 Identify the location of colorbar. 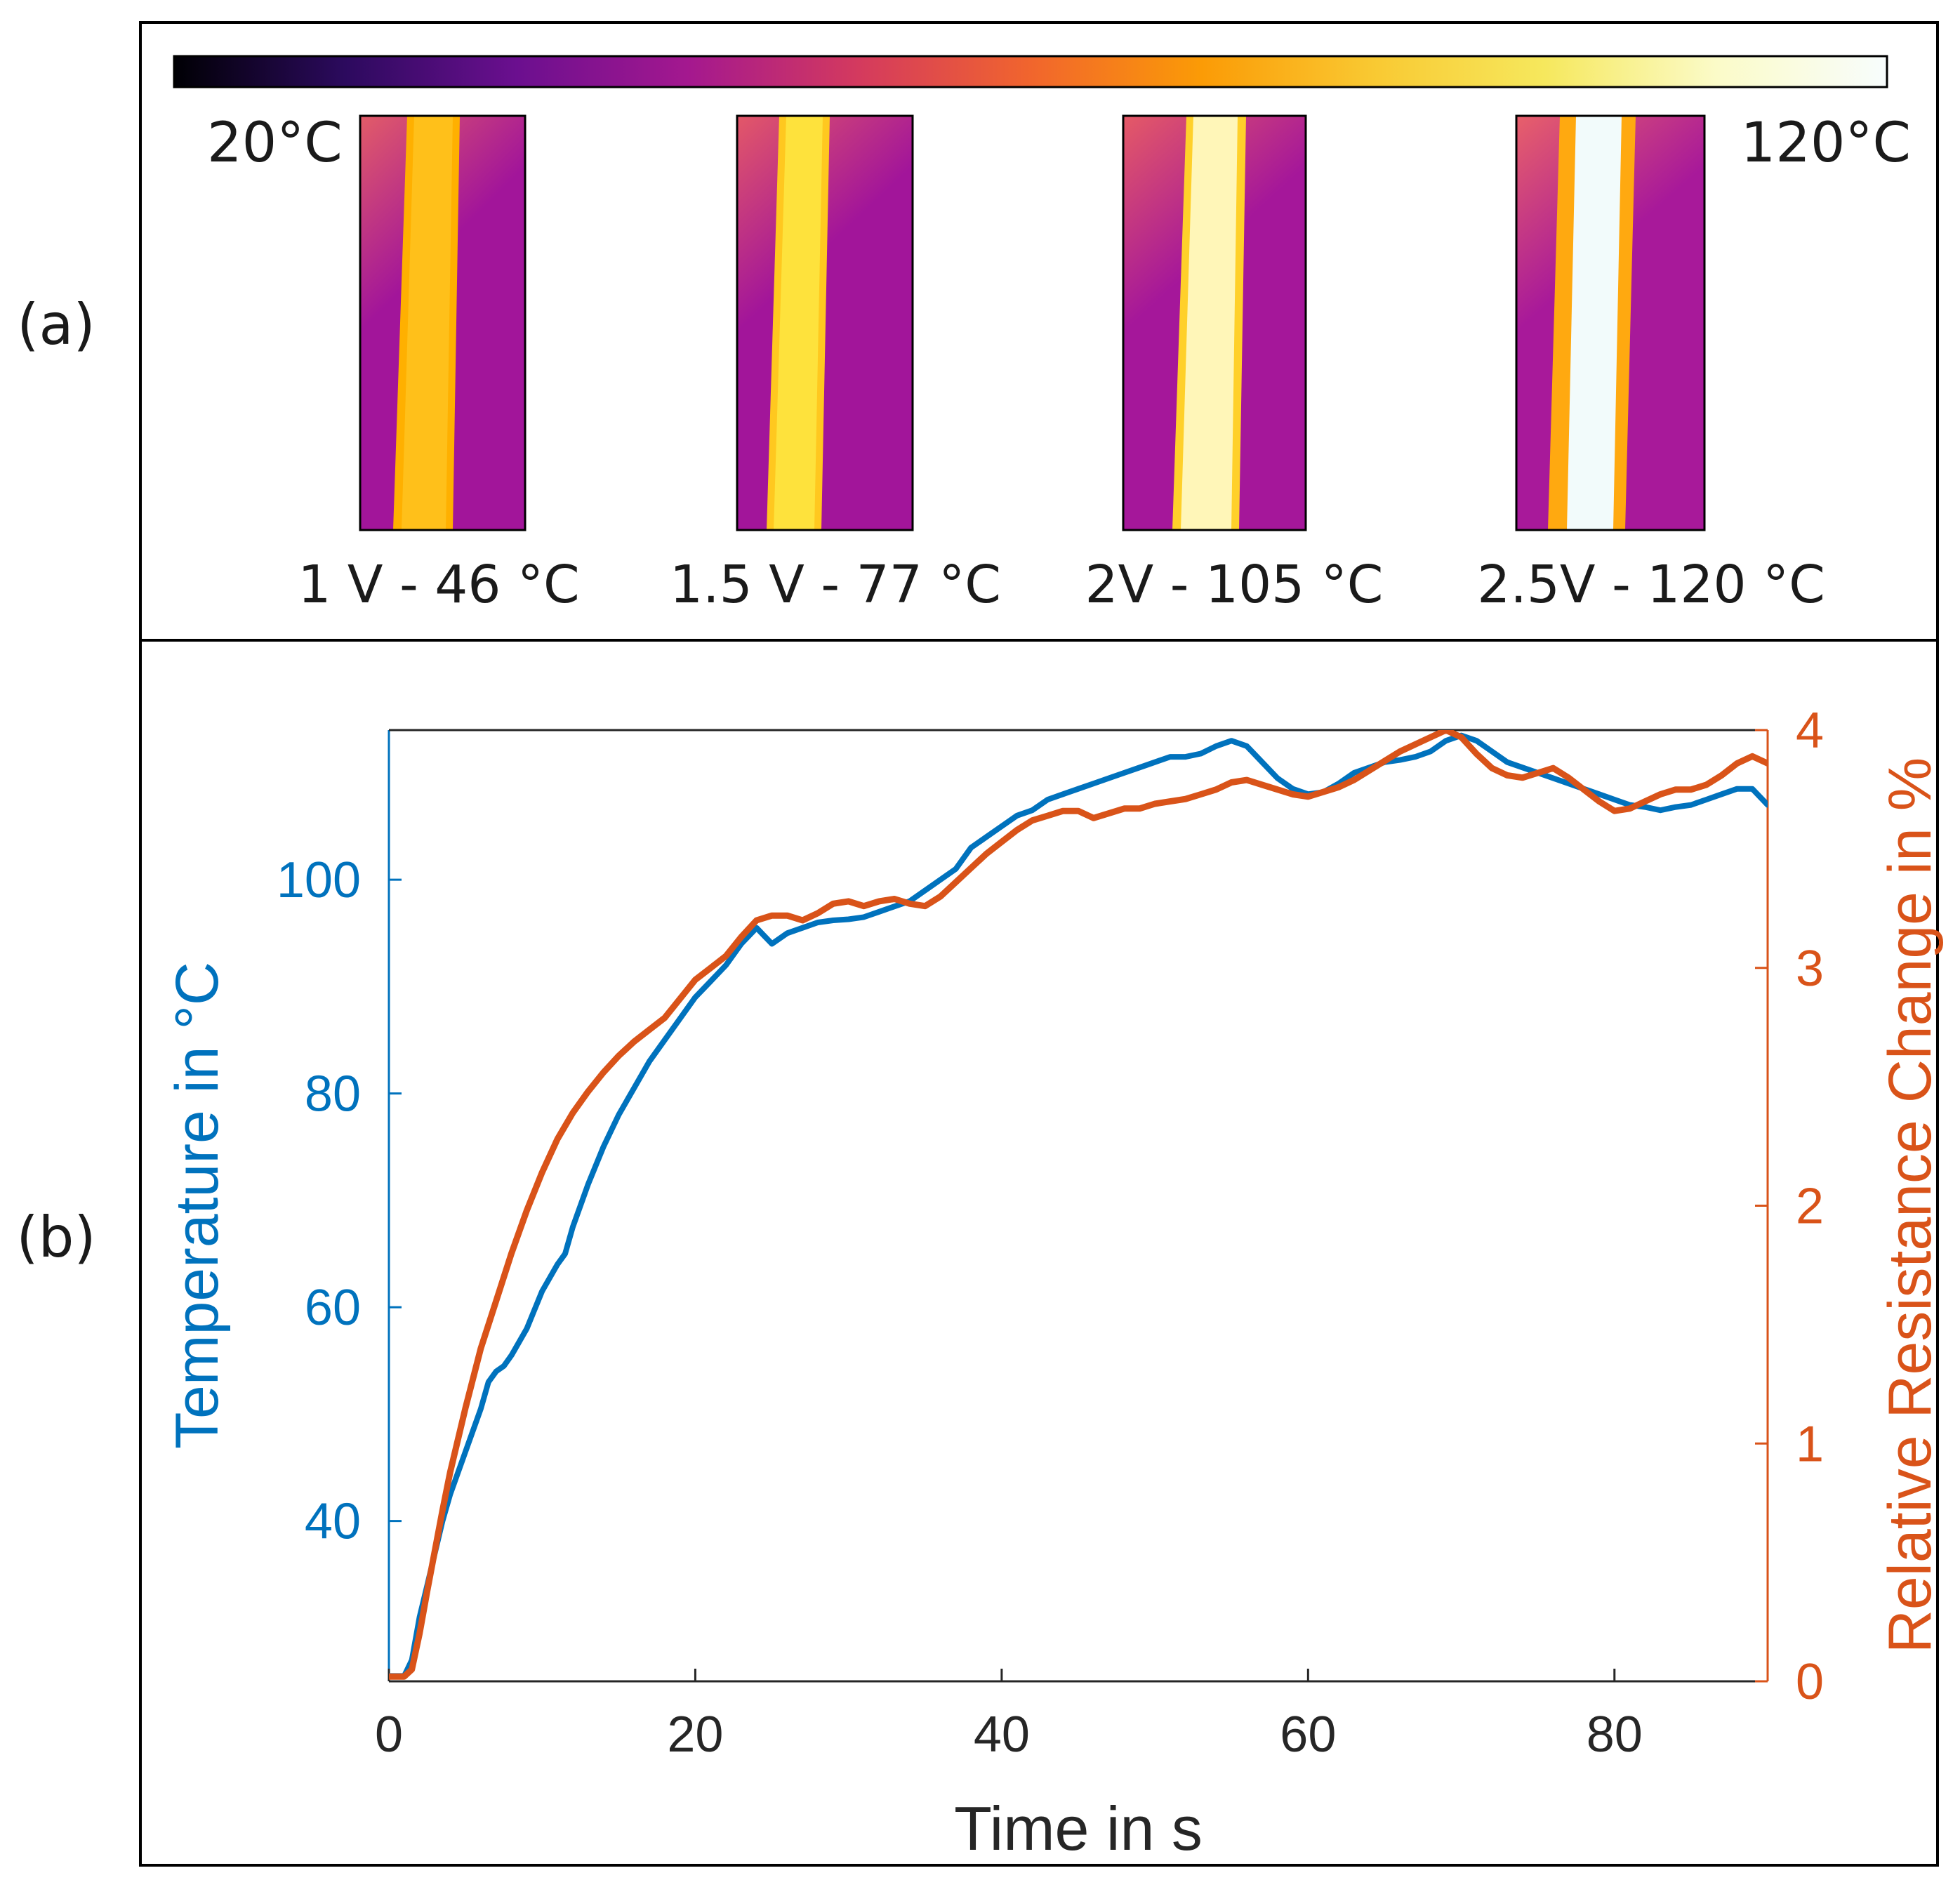
(1030, 71).